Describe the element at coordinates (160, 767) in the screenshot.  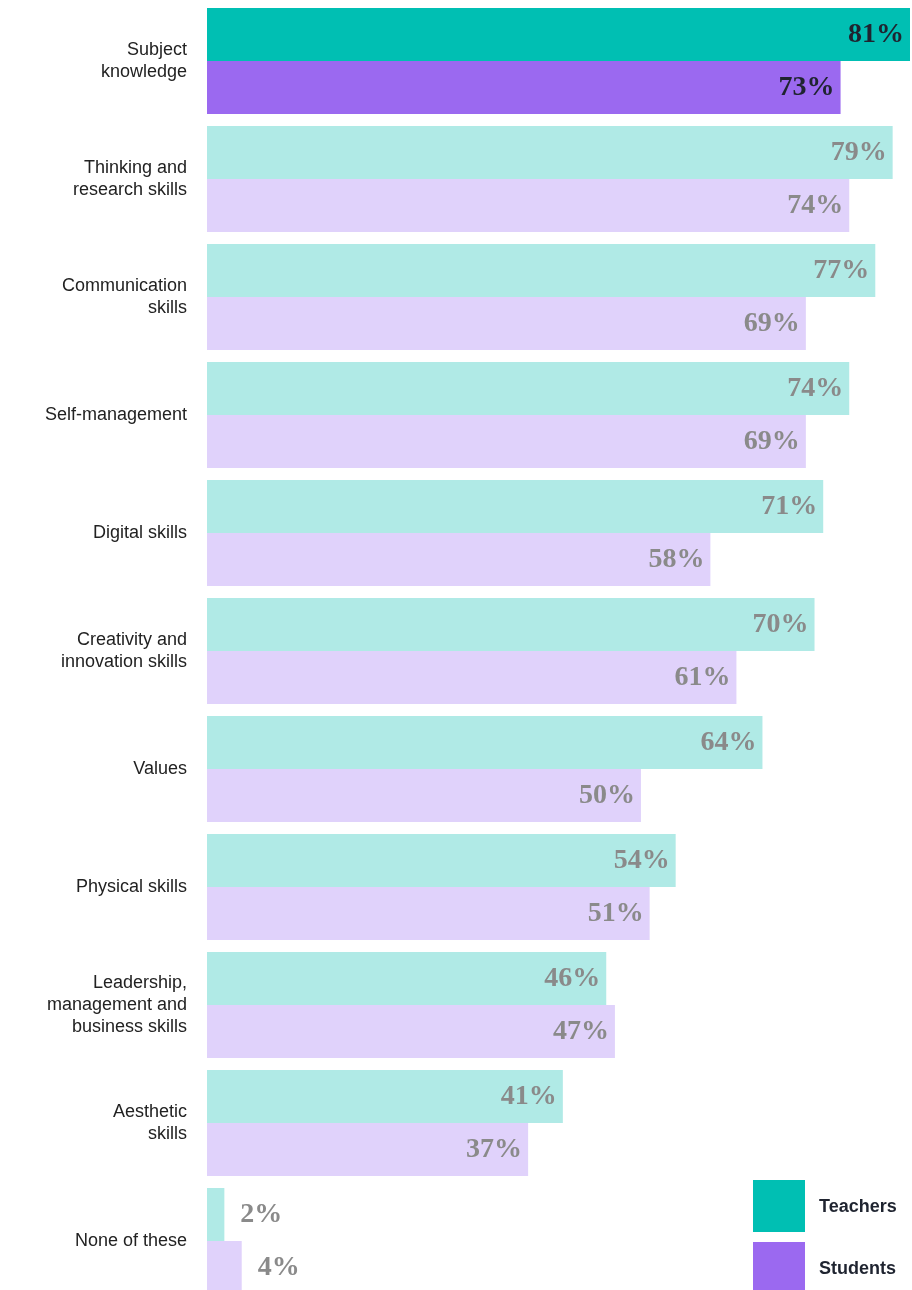
I see `y-tick-label: Values` at that location.